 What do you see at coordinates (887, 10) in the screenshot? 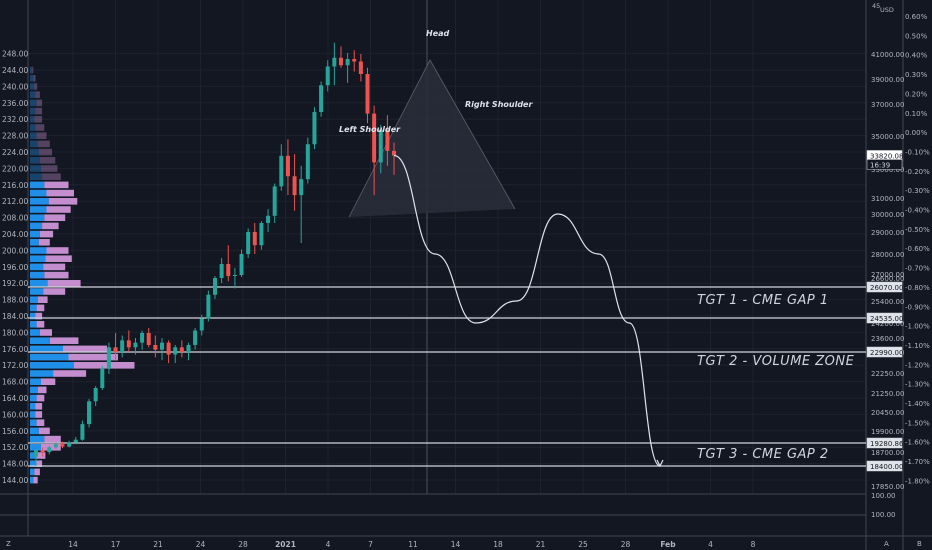
I see `currency-label: USD` at bounding box center [887, 10].